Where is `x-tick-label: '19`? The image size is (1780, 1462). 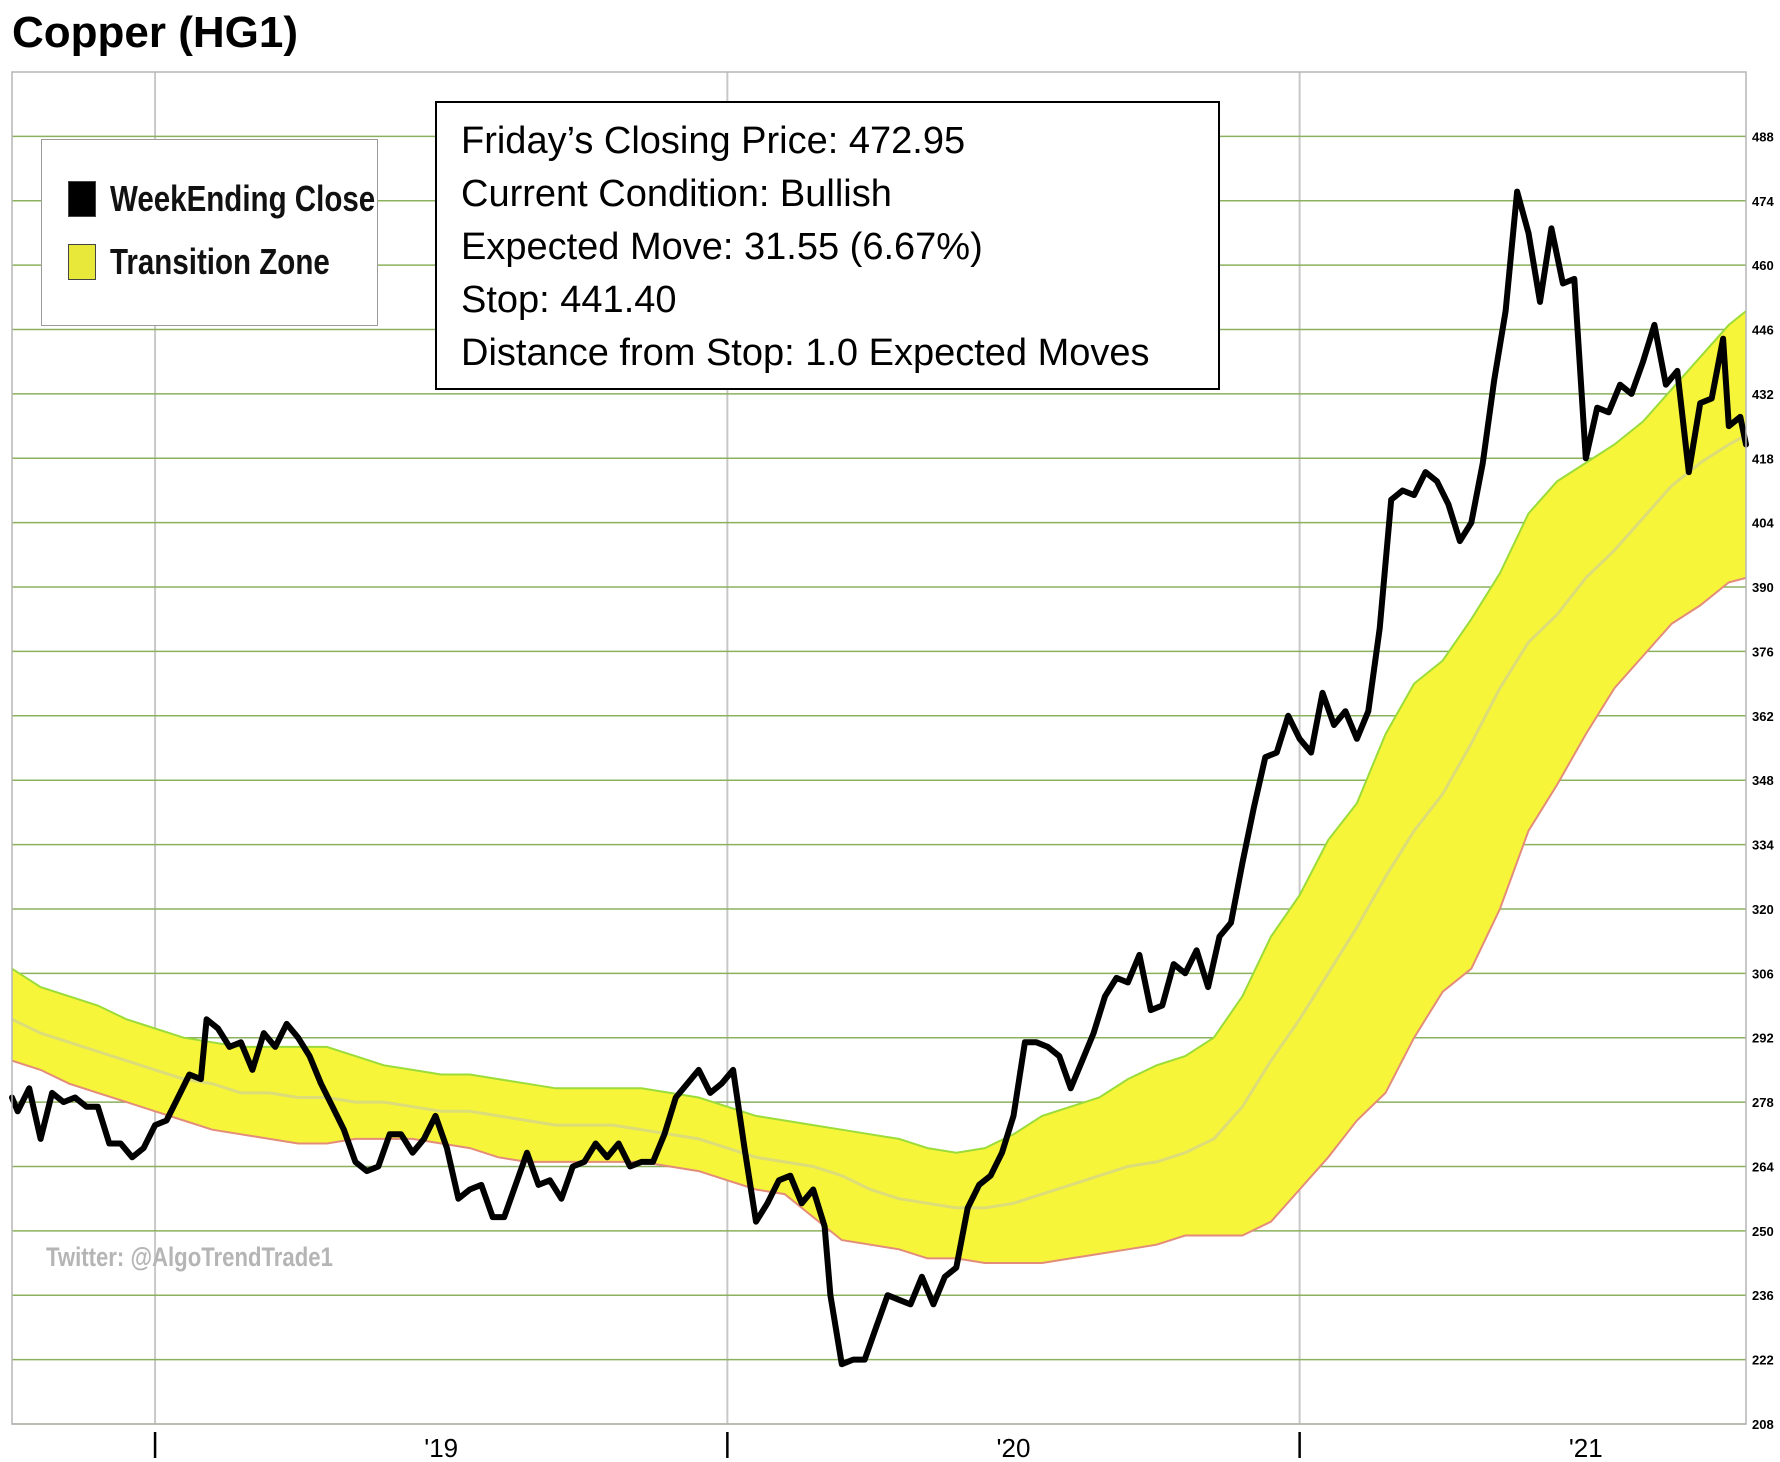
x-tick-label: '19 is located at coordinates (441, 1447).